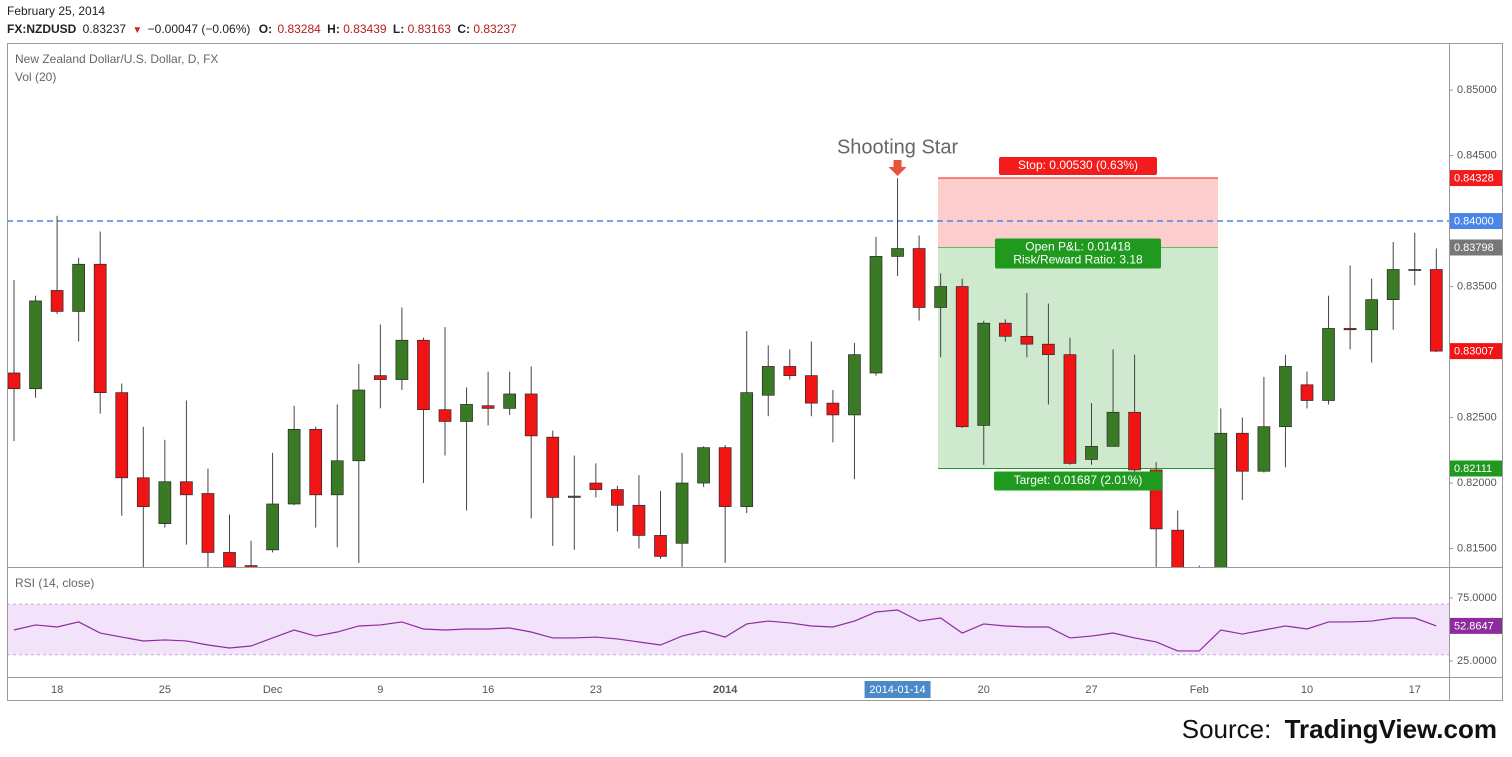 The height and width of the screenshot is (757, 1512). Describe the element at coordinates (199, 29) in the screenshot. I see `change: −0.00047 (−0.06%)` at that location.